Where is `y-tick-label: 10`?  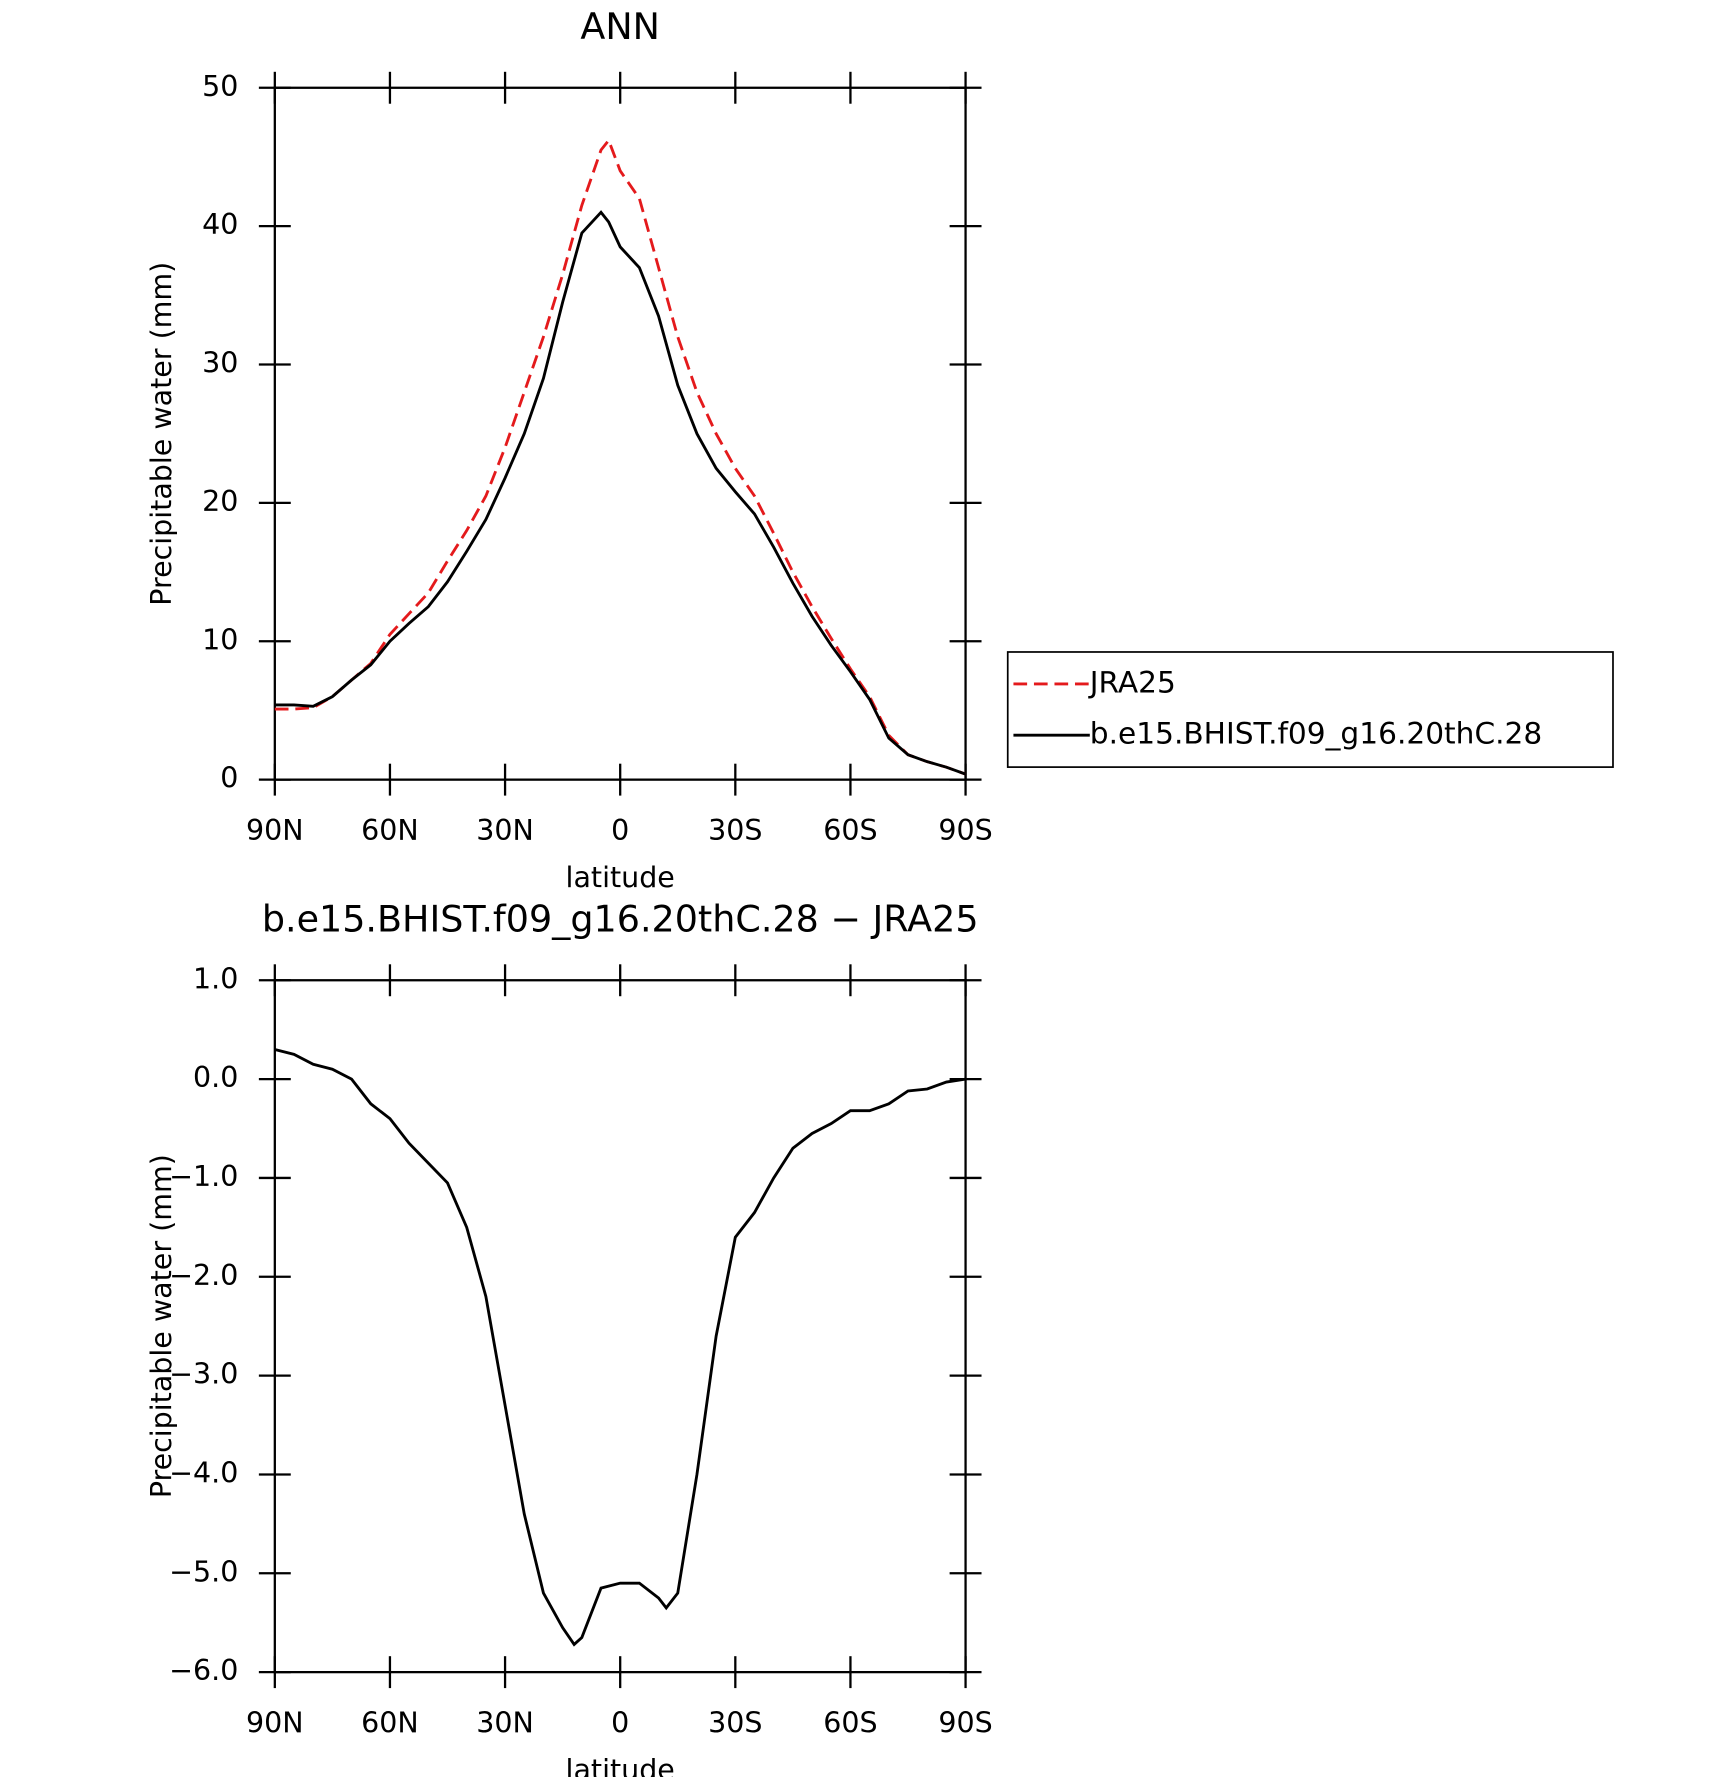 y-tick-label: 10 is located at coordinates (220, 639).